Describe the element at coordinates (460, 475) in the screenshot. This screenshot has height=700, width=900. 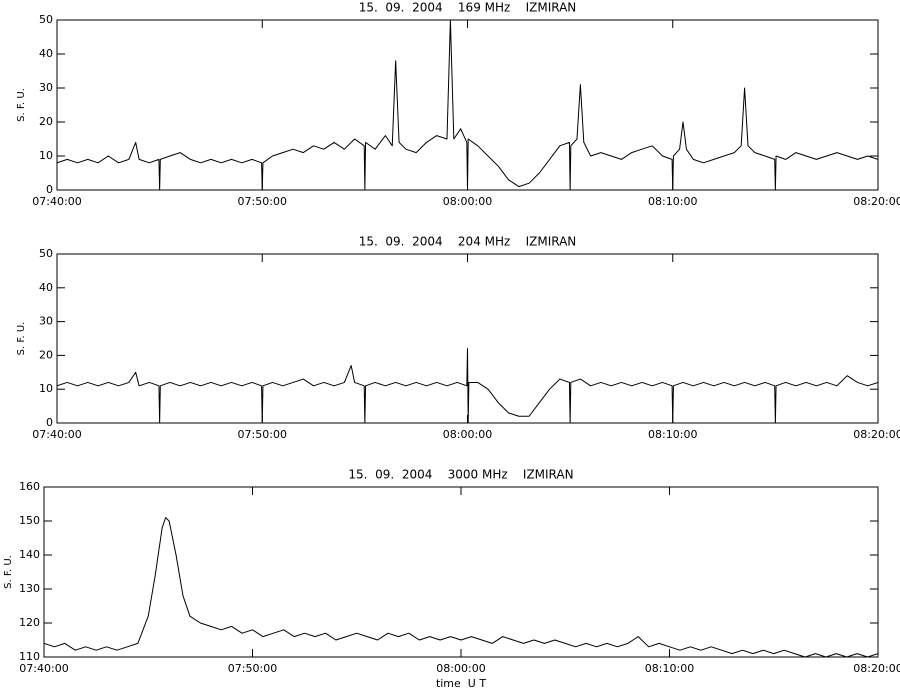
I see `panel-title: 15. 09. 2004 3000 MHz IZMIRAN` at that location.